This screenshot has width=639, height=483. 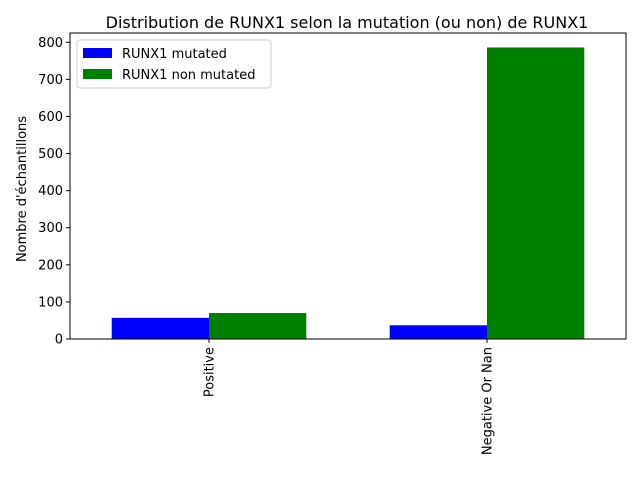 I want to click on legend-label-mutated: RUNX1 mutated, so click(x=174, y=54).